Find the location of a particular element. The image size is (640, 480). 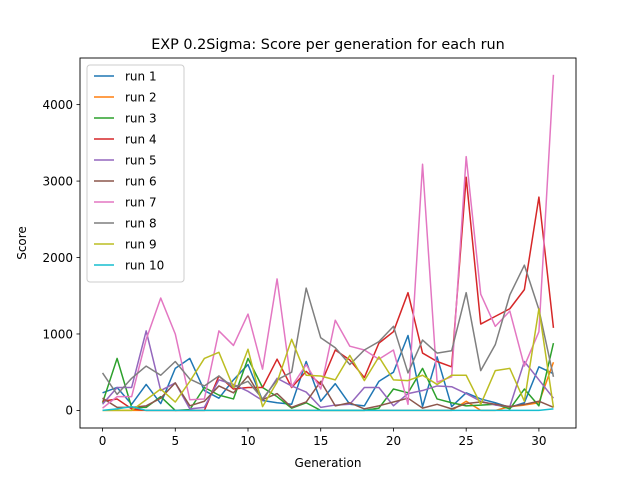

legend-label-run-2: run 2 is located at coordinates (141, 97).